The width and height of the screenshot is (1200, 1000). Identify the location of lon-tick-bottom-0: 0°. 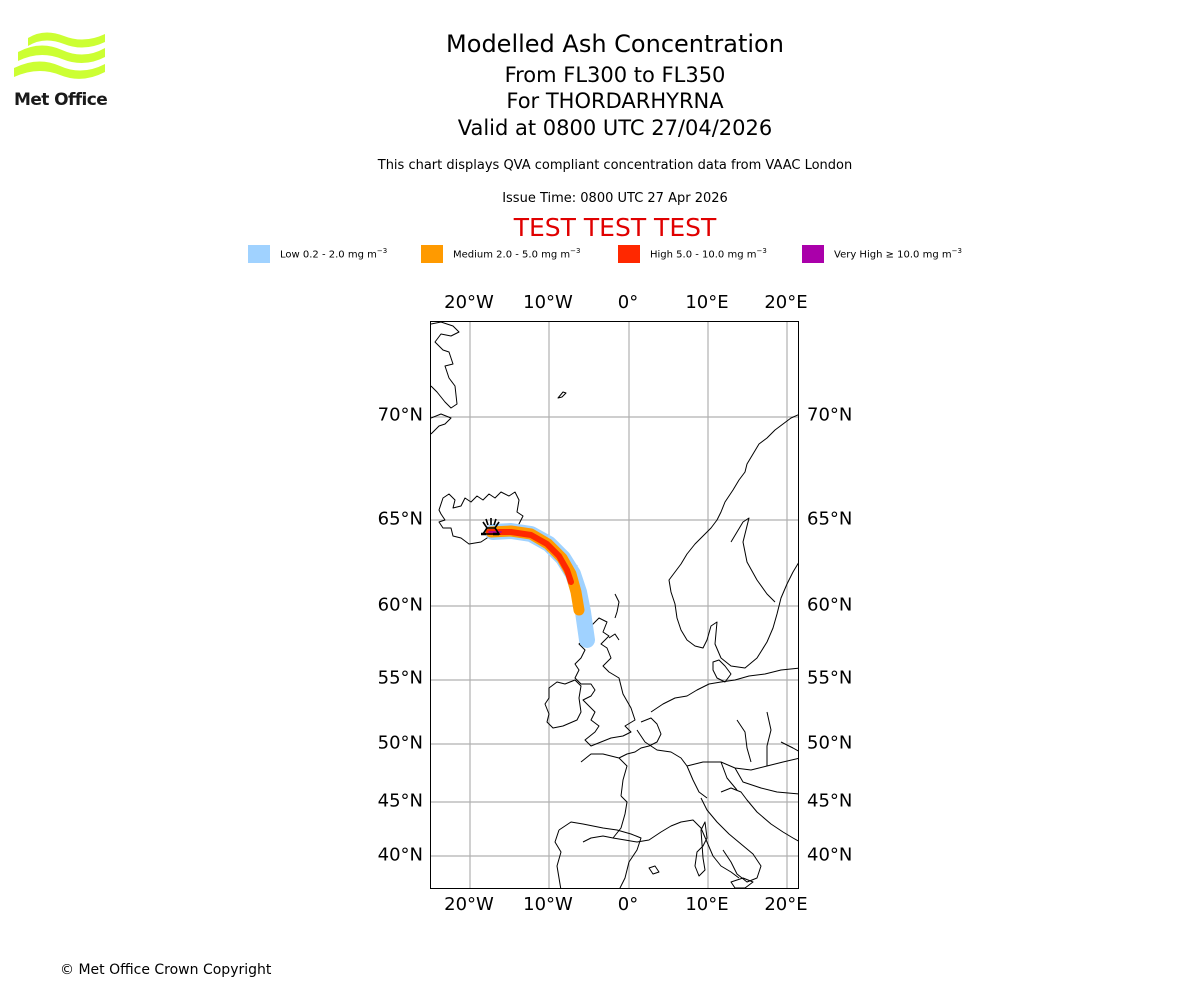
(628, 904).